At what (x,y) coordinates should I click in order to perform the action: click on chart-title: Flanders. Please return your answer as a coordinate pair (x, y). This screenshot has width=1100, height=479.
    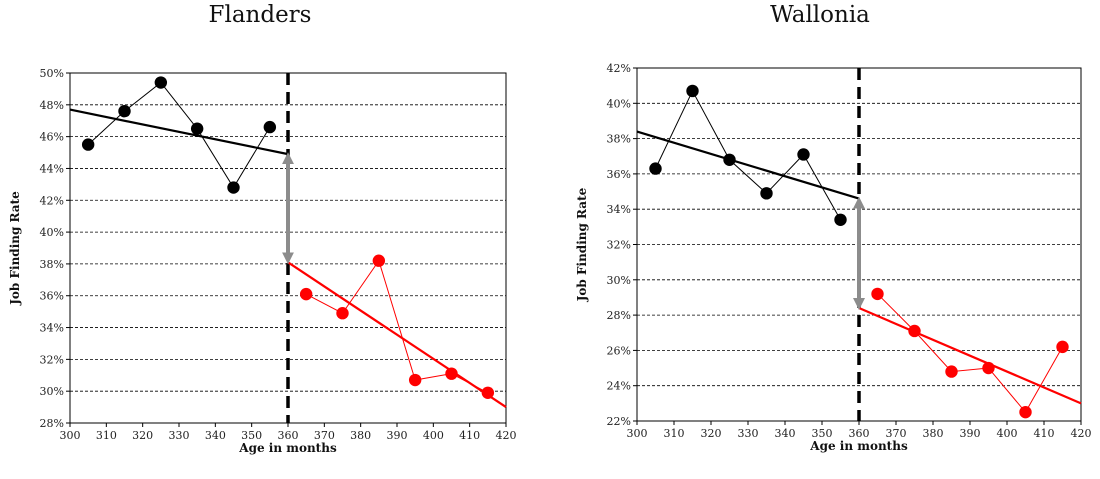
    Looking at the image, I should click on (260, 15).